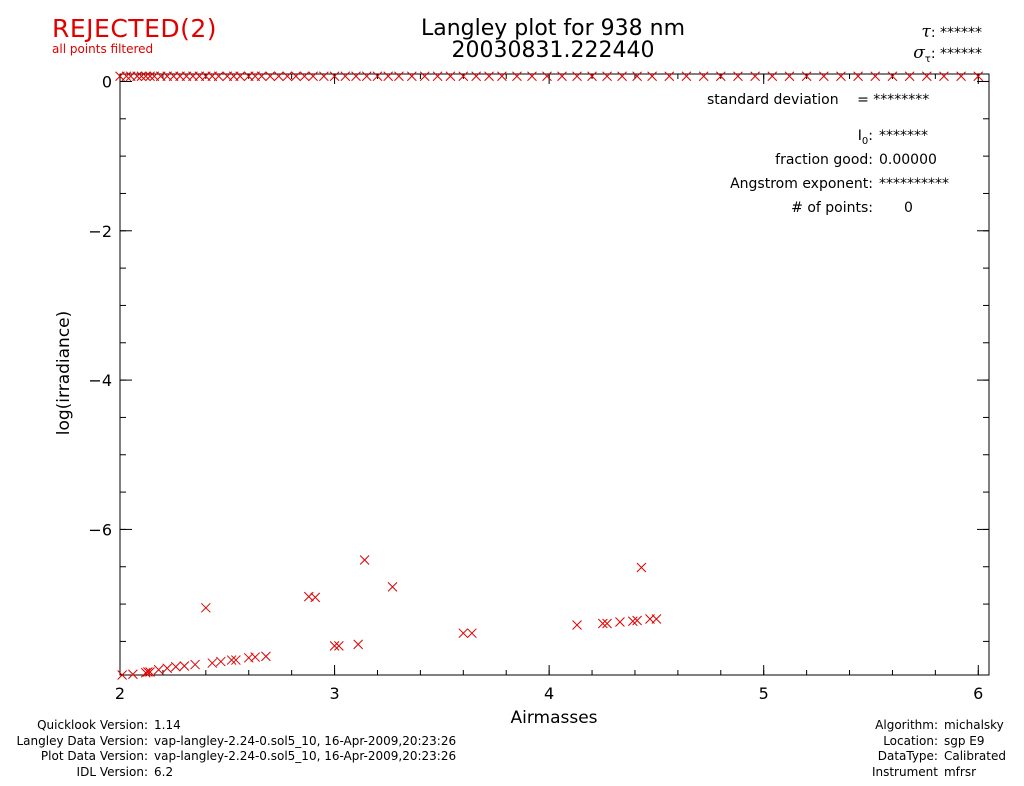 The height and width of the screenshot is (786, 1024). I want to click on instrument-info-label: Instrument, so click(904, 771).